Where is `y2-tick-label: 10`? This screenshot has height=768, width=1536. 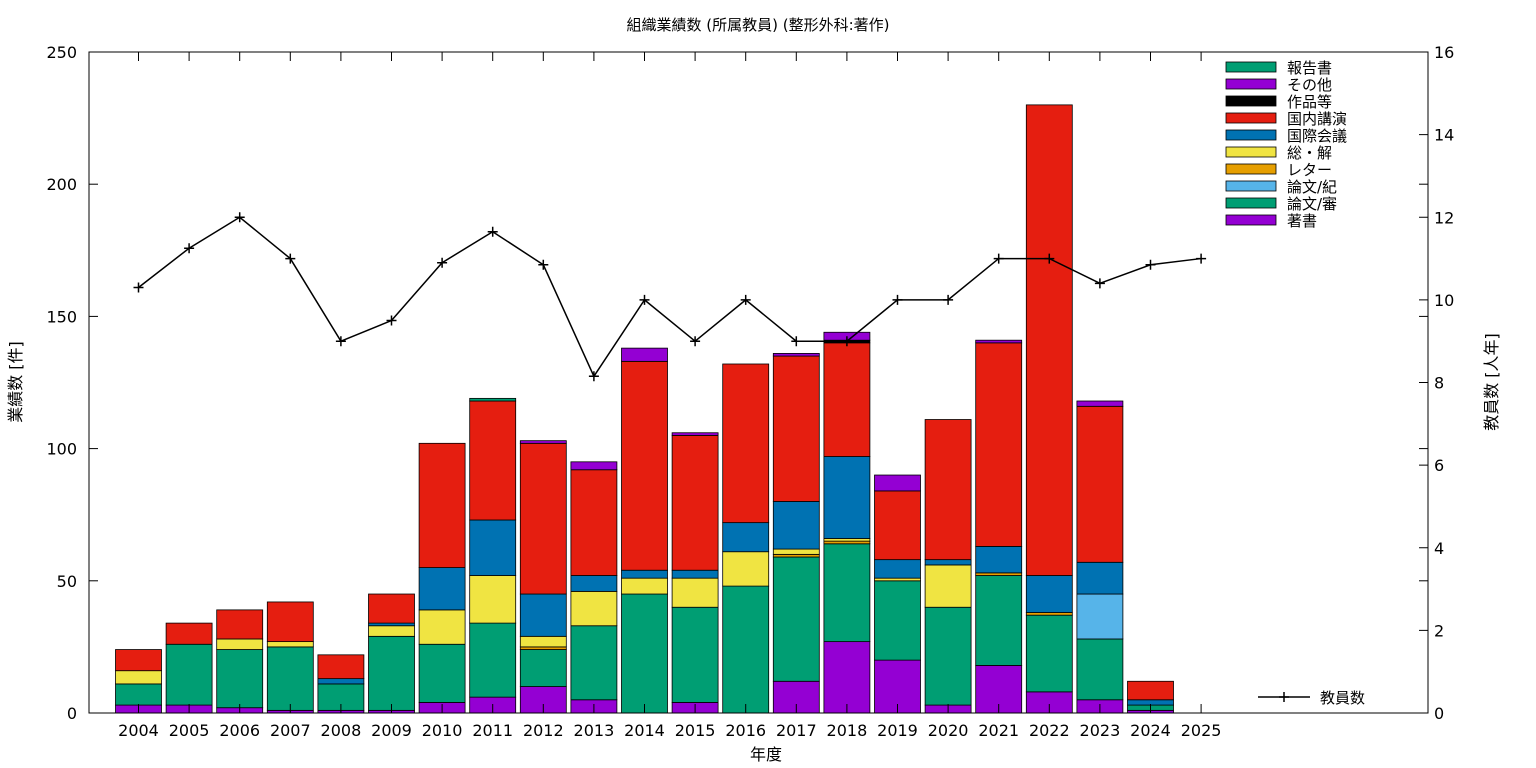
y2-tick-label: 10 is located at coordinates (1444, 300).